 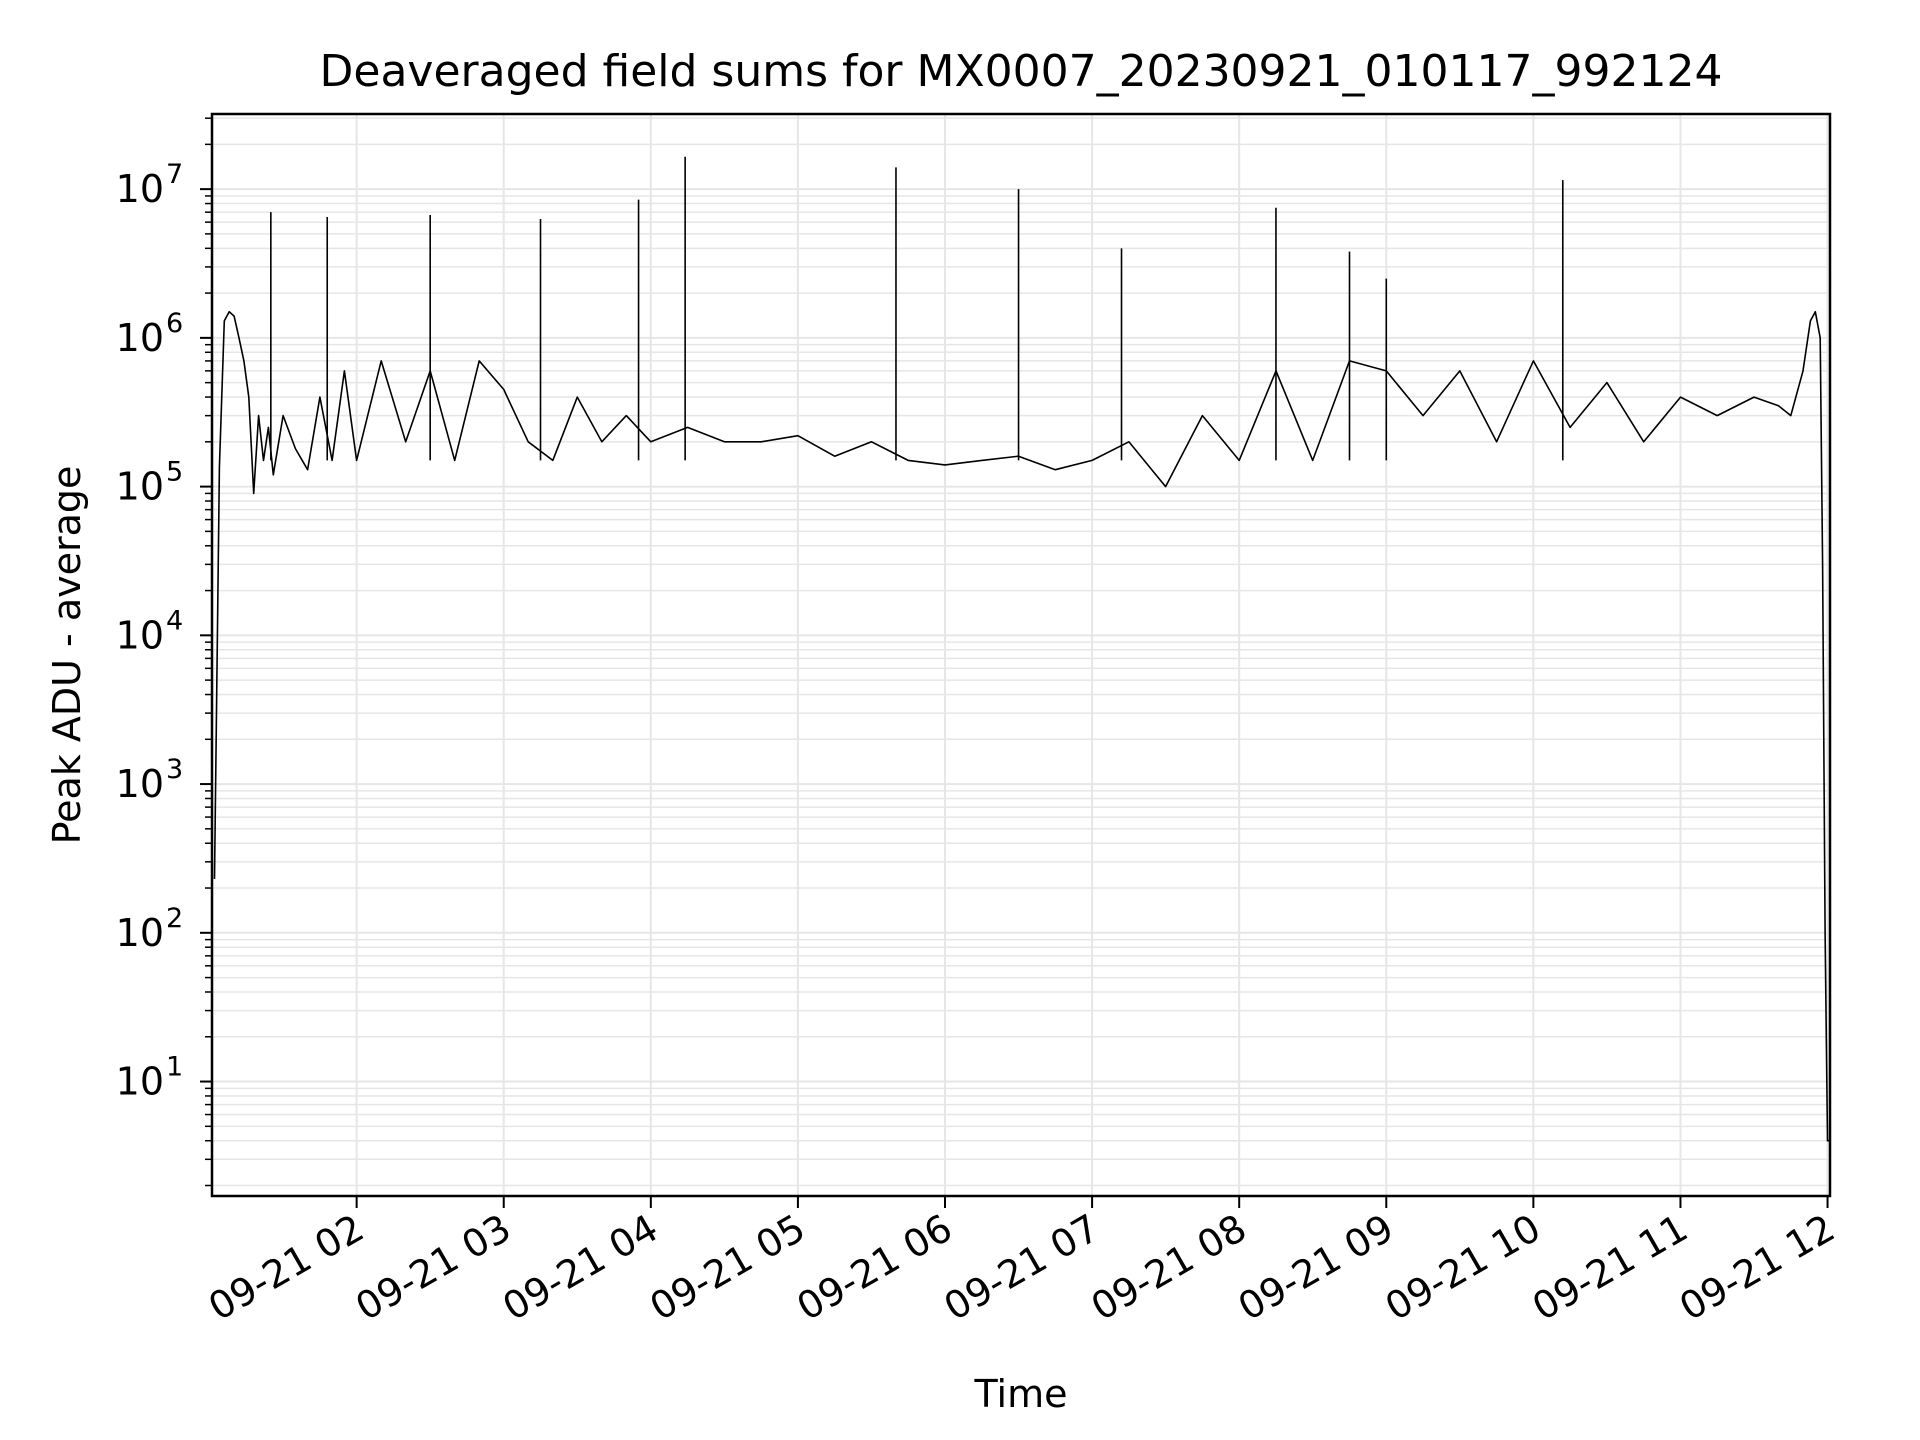 What do you see at coordinates (174, 918) in the screenshot?
I see `y-tick-exponent: 2` at bounding box center [174, 918].